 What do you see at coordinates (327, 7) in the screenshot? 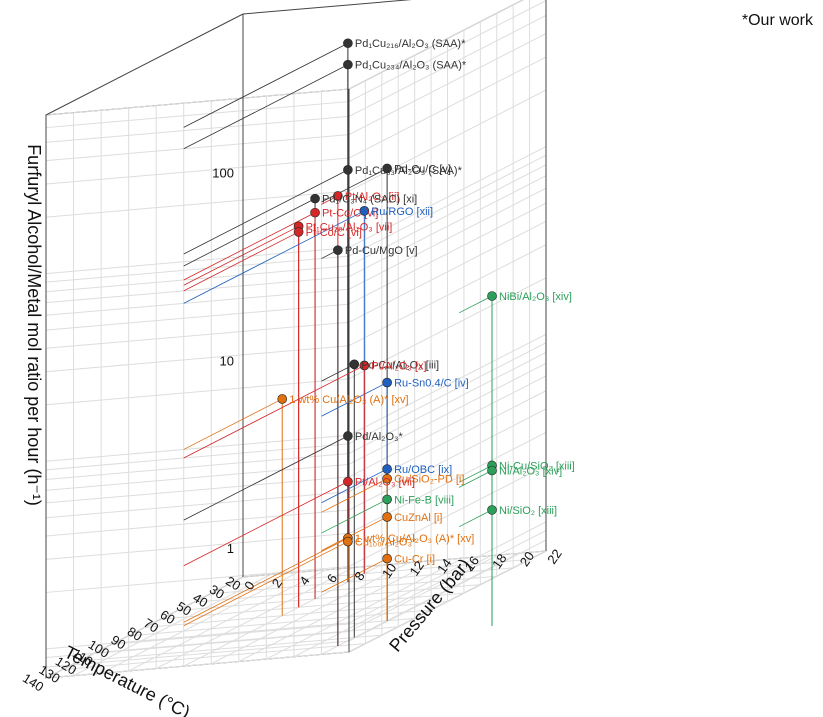
I see `box-edge` at bounding box center [327, 7].